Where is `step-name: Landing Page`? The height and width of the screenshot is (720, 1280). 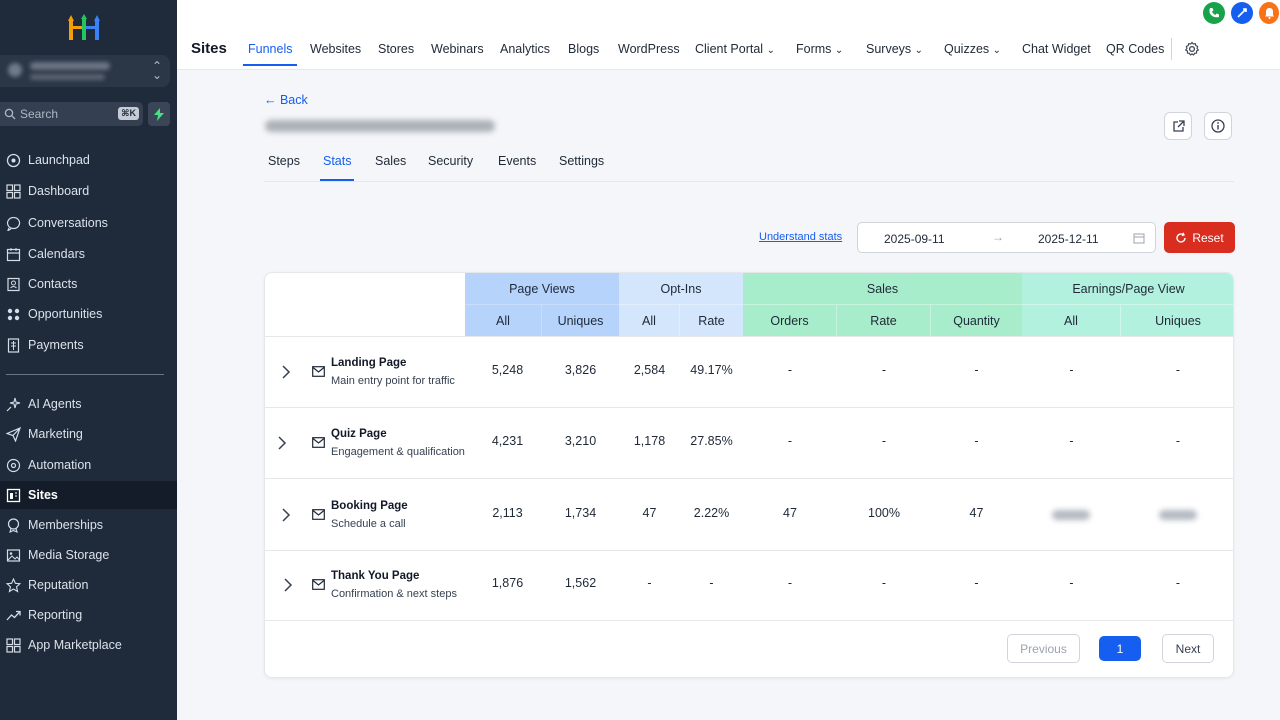 step-name: Landing Page is located at coordinates (369, 363).